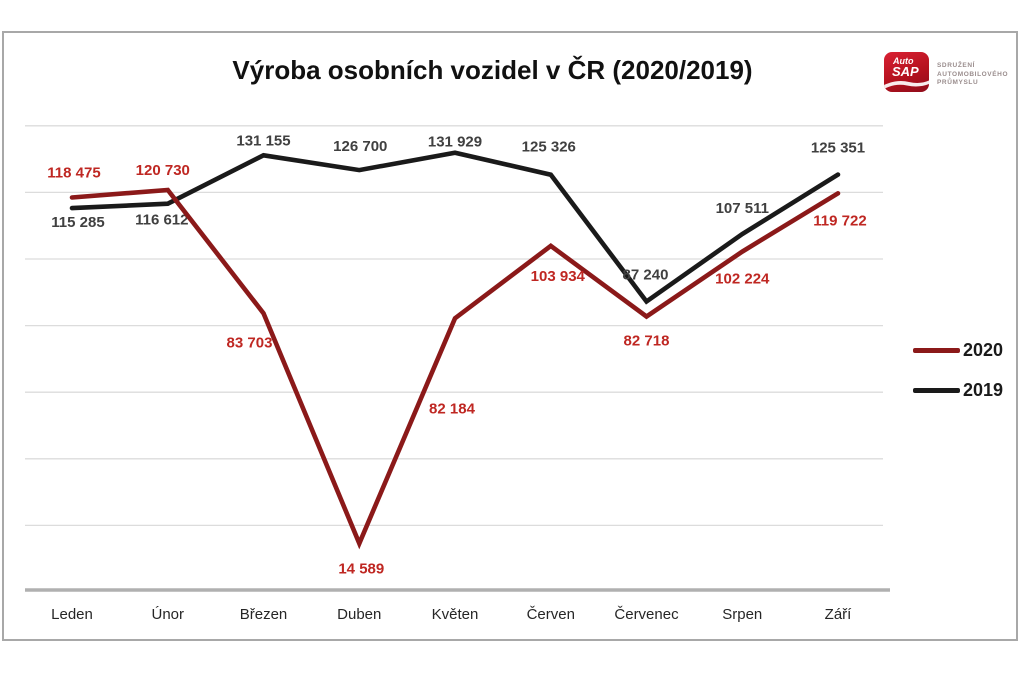 The width and height of the screenshot is (1024, 683). I want to click on x-axis-label: Květen, so click(455, 614).